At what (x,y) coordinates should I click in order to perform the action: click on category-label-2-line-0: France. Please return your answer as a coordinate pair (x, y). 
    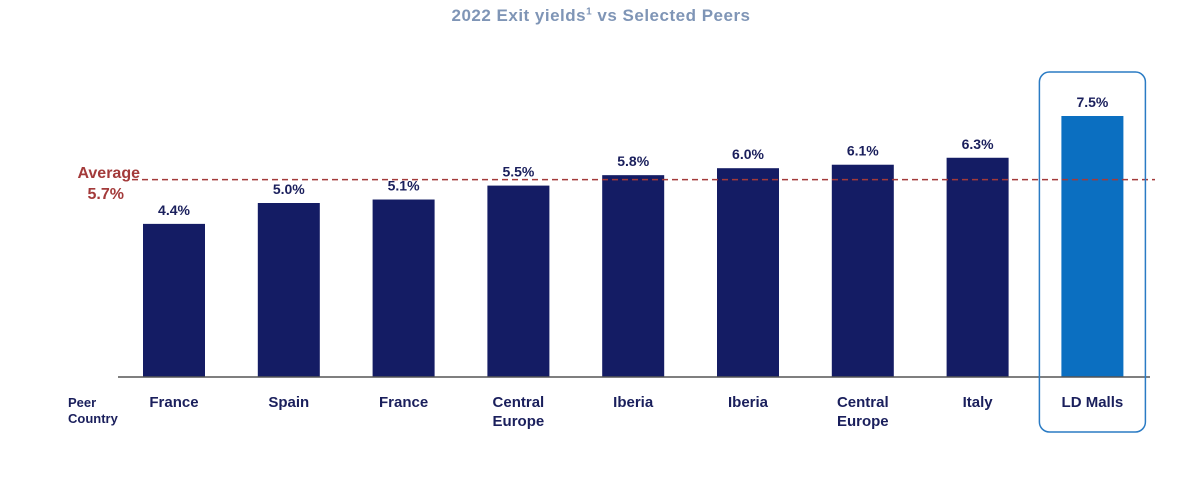
    Looking at the image, I should click on (403, 402).